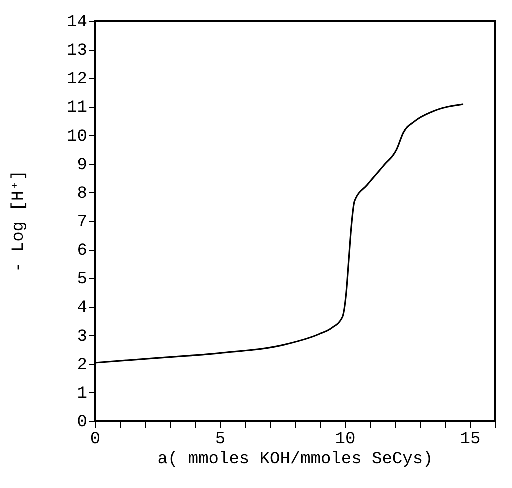  I want to click on y-tick-label: 2, so click(82, 366).